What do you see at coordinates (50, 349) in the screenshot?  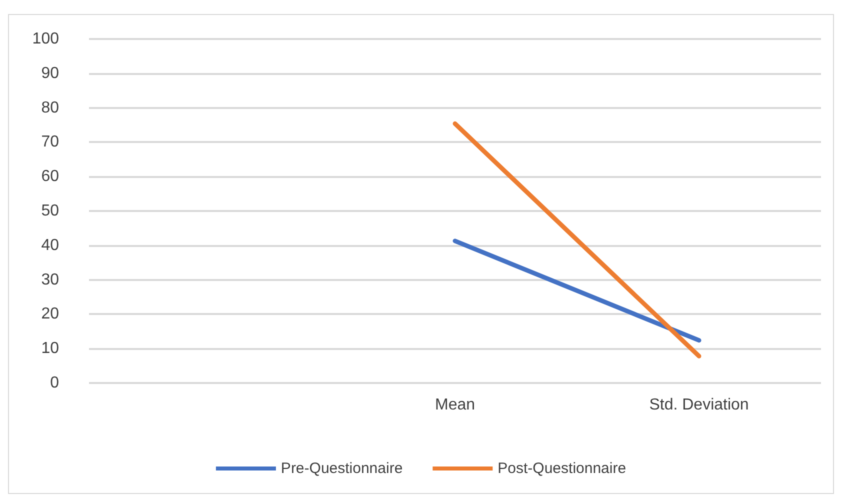 I see `y-tick-label: 10` at bounding box center [50, 349].